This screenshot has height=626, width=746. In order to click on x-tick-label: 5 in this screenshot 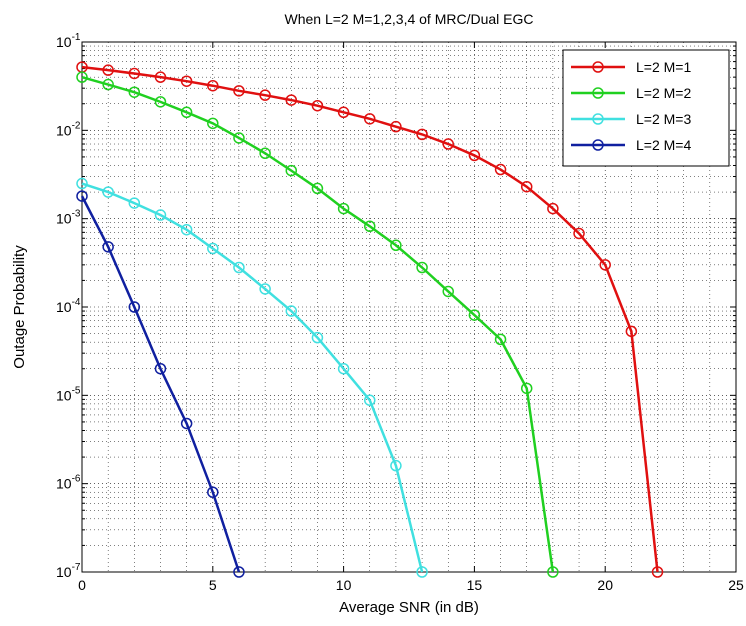, I will do `click(213, 585)`.